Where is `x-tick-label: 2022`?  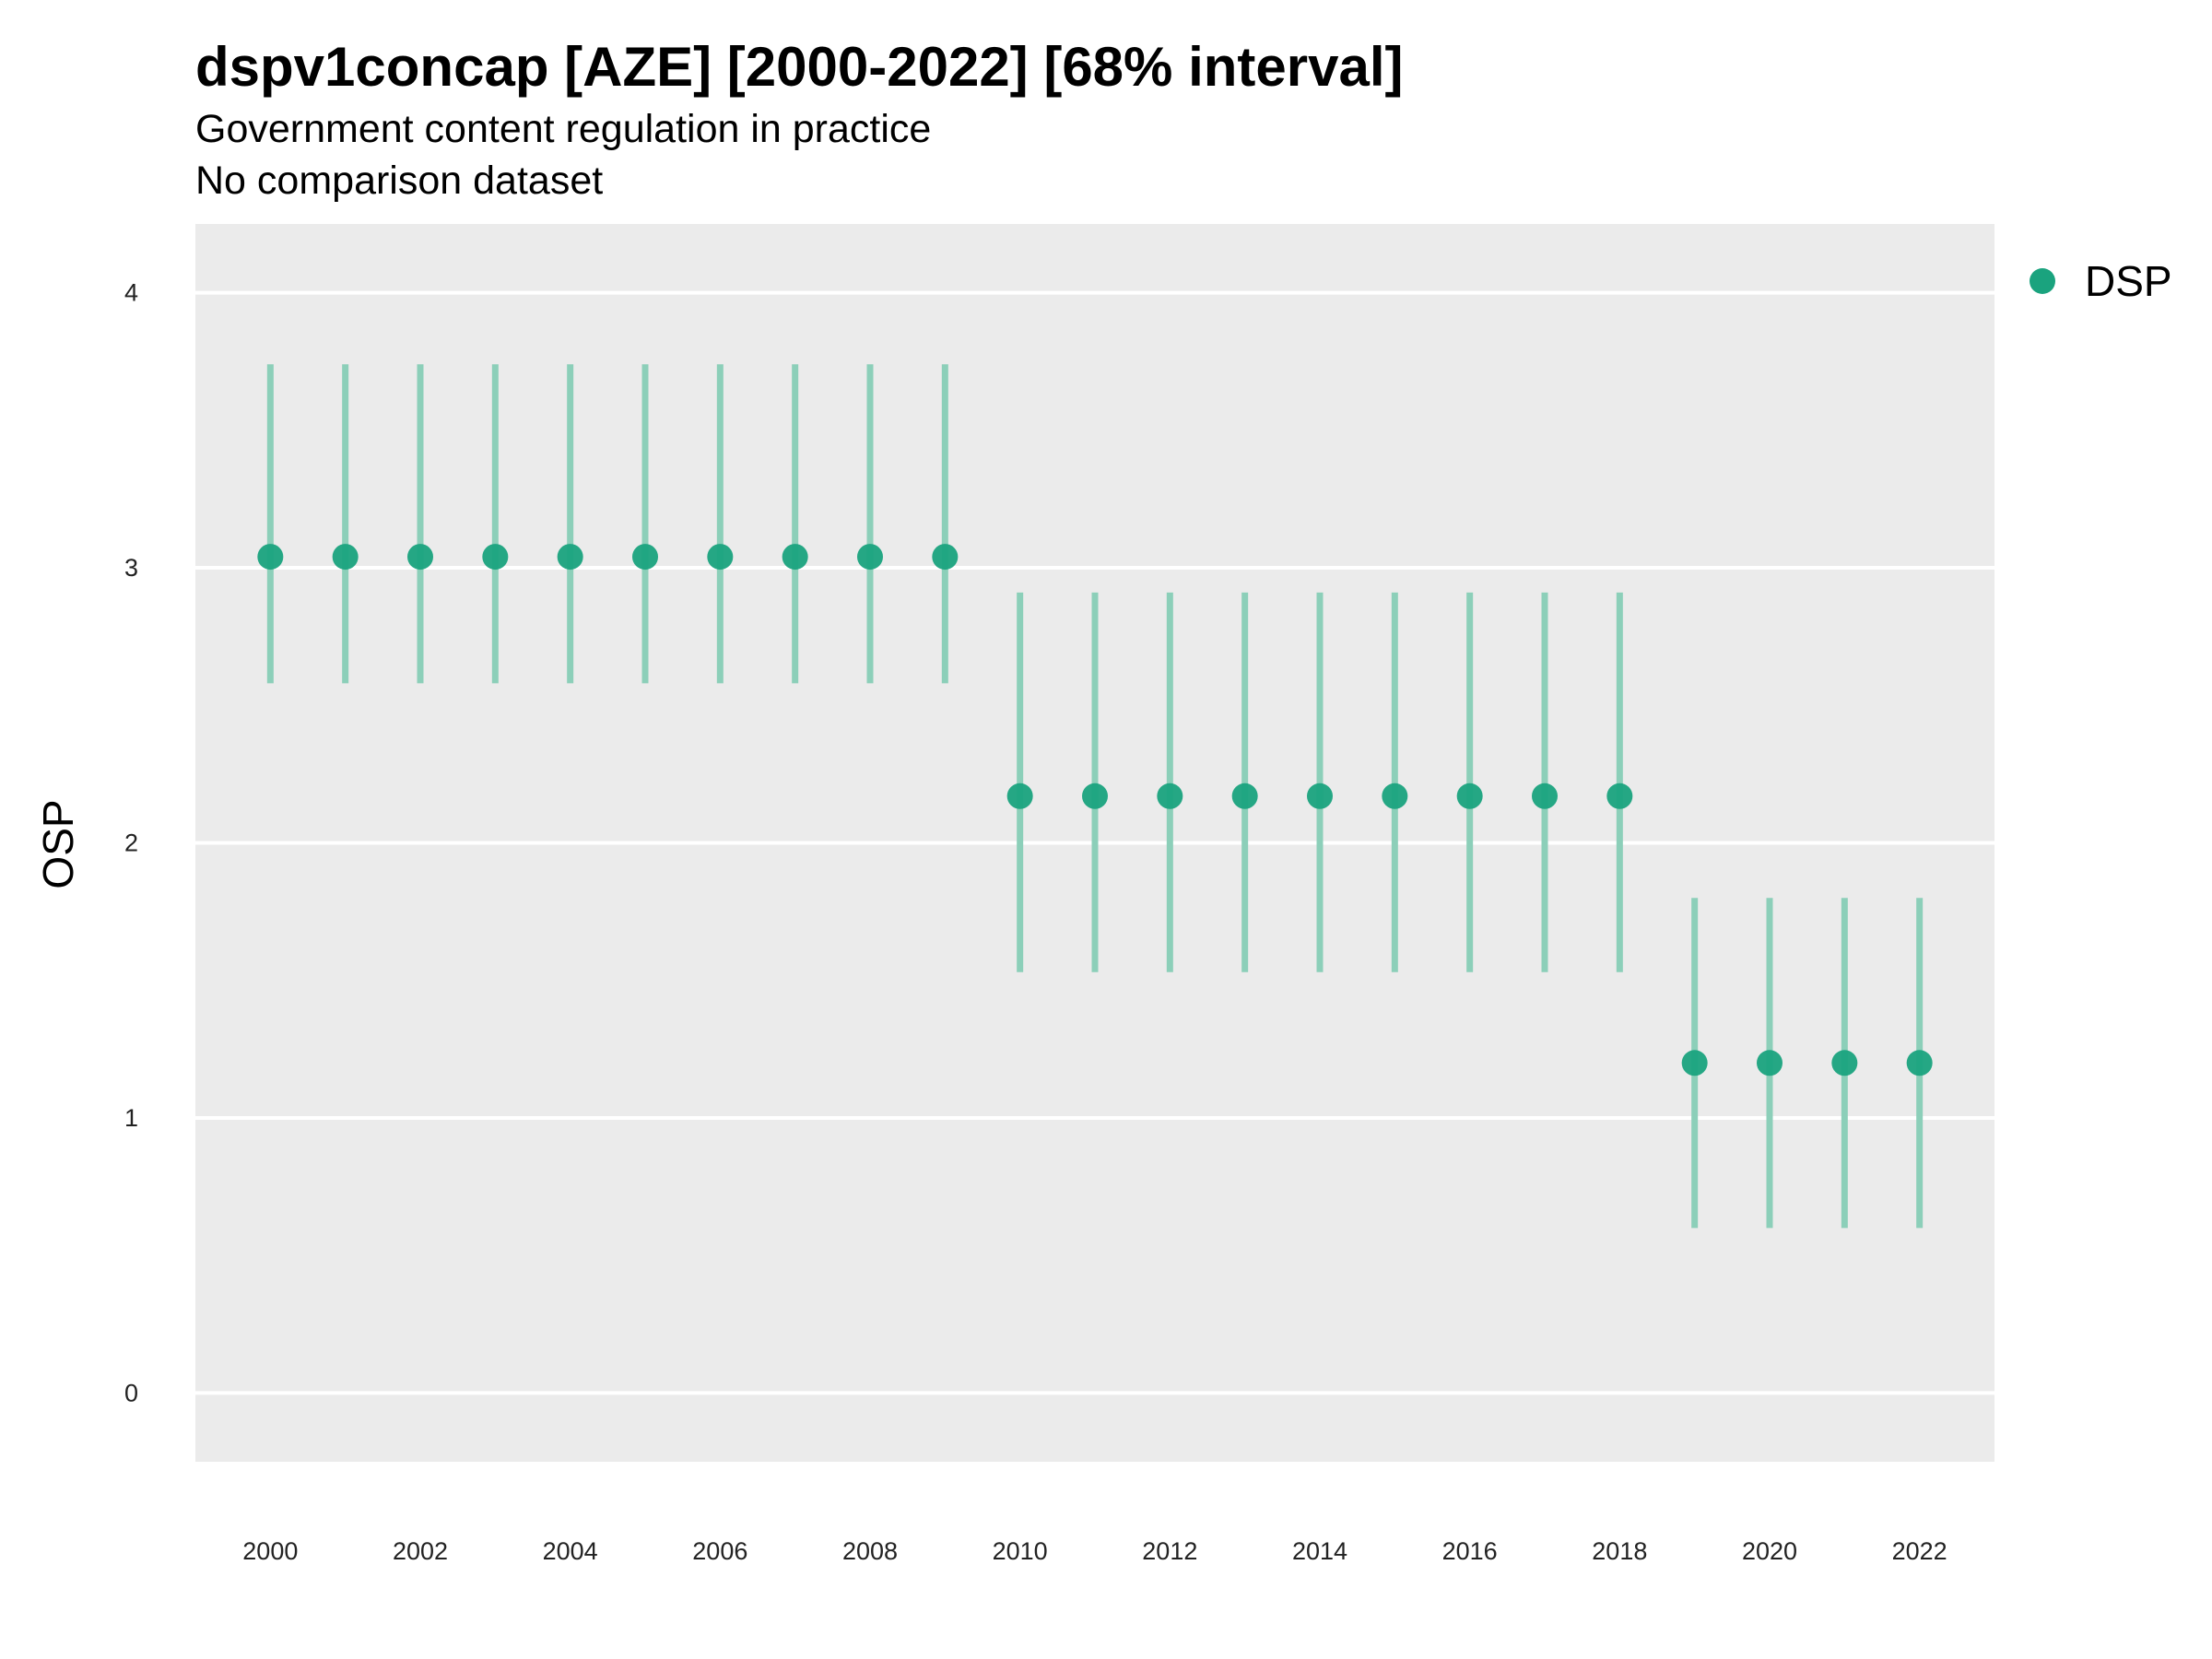 x-tick-label: 2022 is located at coordinates (1919, 1551).